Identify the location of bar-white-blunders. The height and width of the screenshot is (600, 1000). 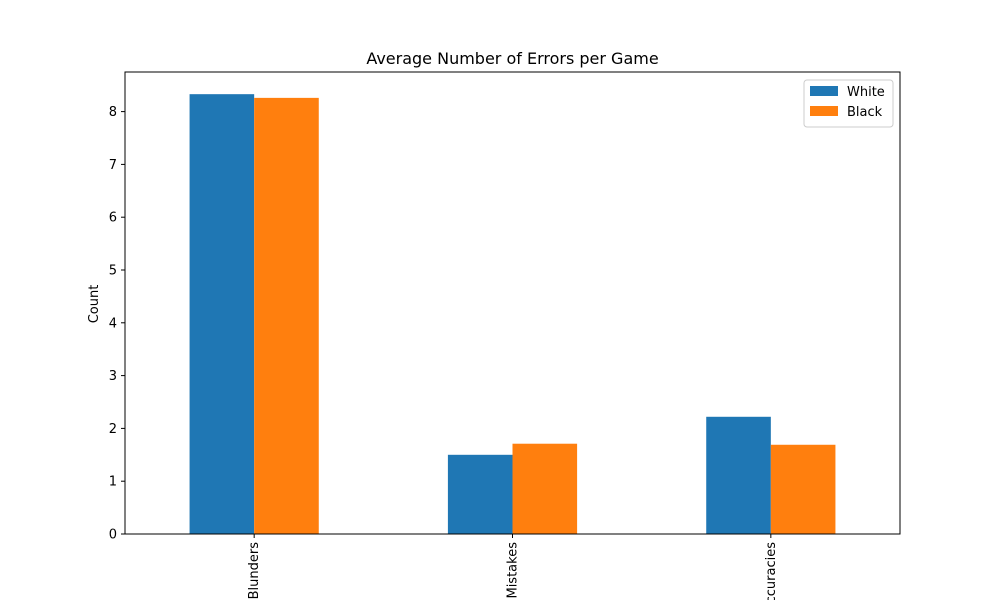
(222, 314).